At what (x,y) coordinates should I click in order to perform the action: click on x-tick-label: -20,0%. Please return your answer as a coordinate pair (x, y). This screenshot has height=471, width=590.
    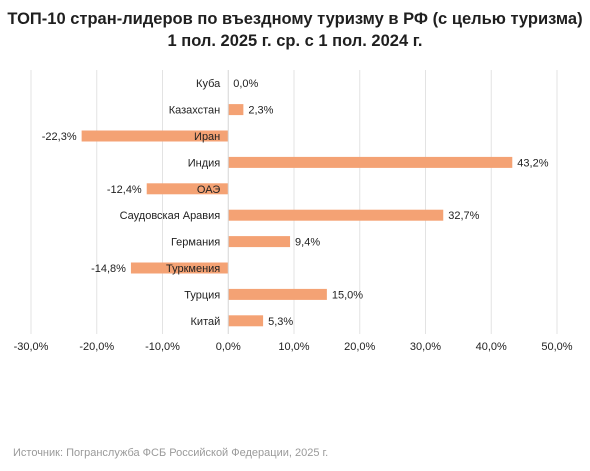
    Looking at the image, I should click on (96, 347).